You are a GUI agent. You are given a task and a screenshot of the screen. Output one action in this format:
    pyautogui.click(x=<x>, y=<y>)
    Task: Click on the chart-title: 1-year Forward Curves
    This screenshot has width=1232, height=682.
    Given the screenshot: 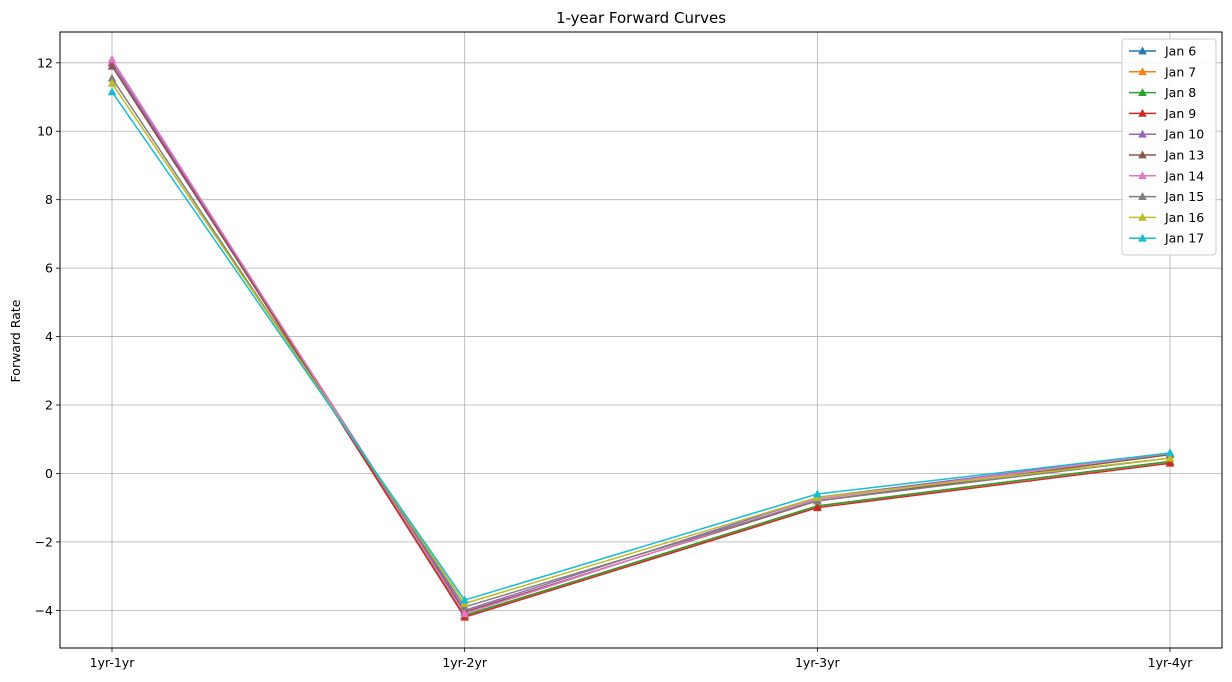 What is the action you would take?
    pyautogui.click(x=641, y=18)
    